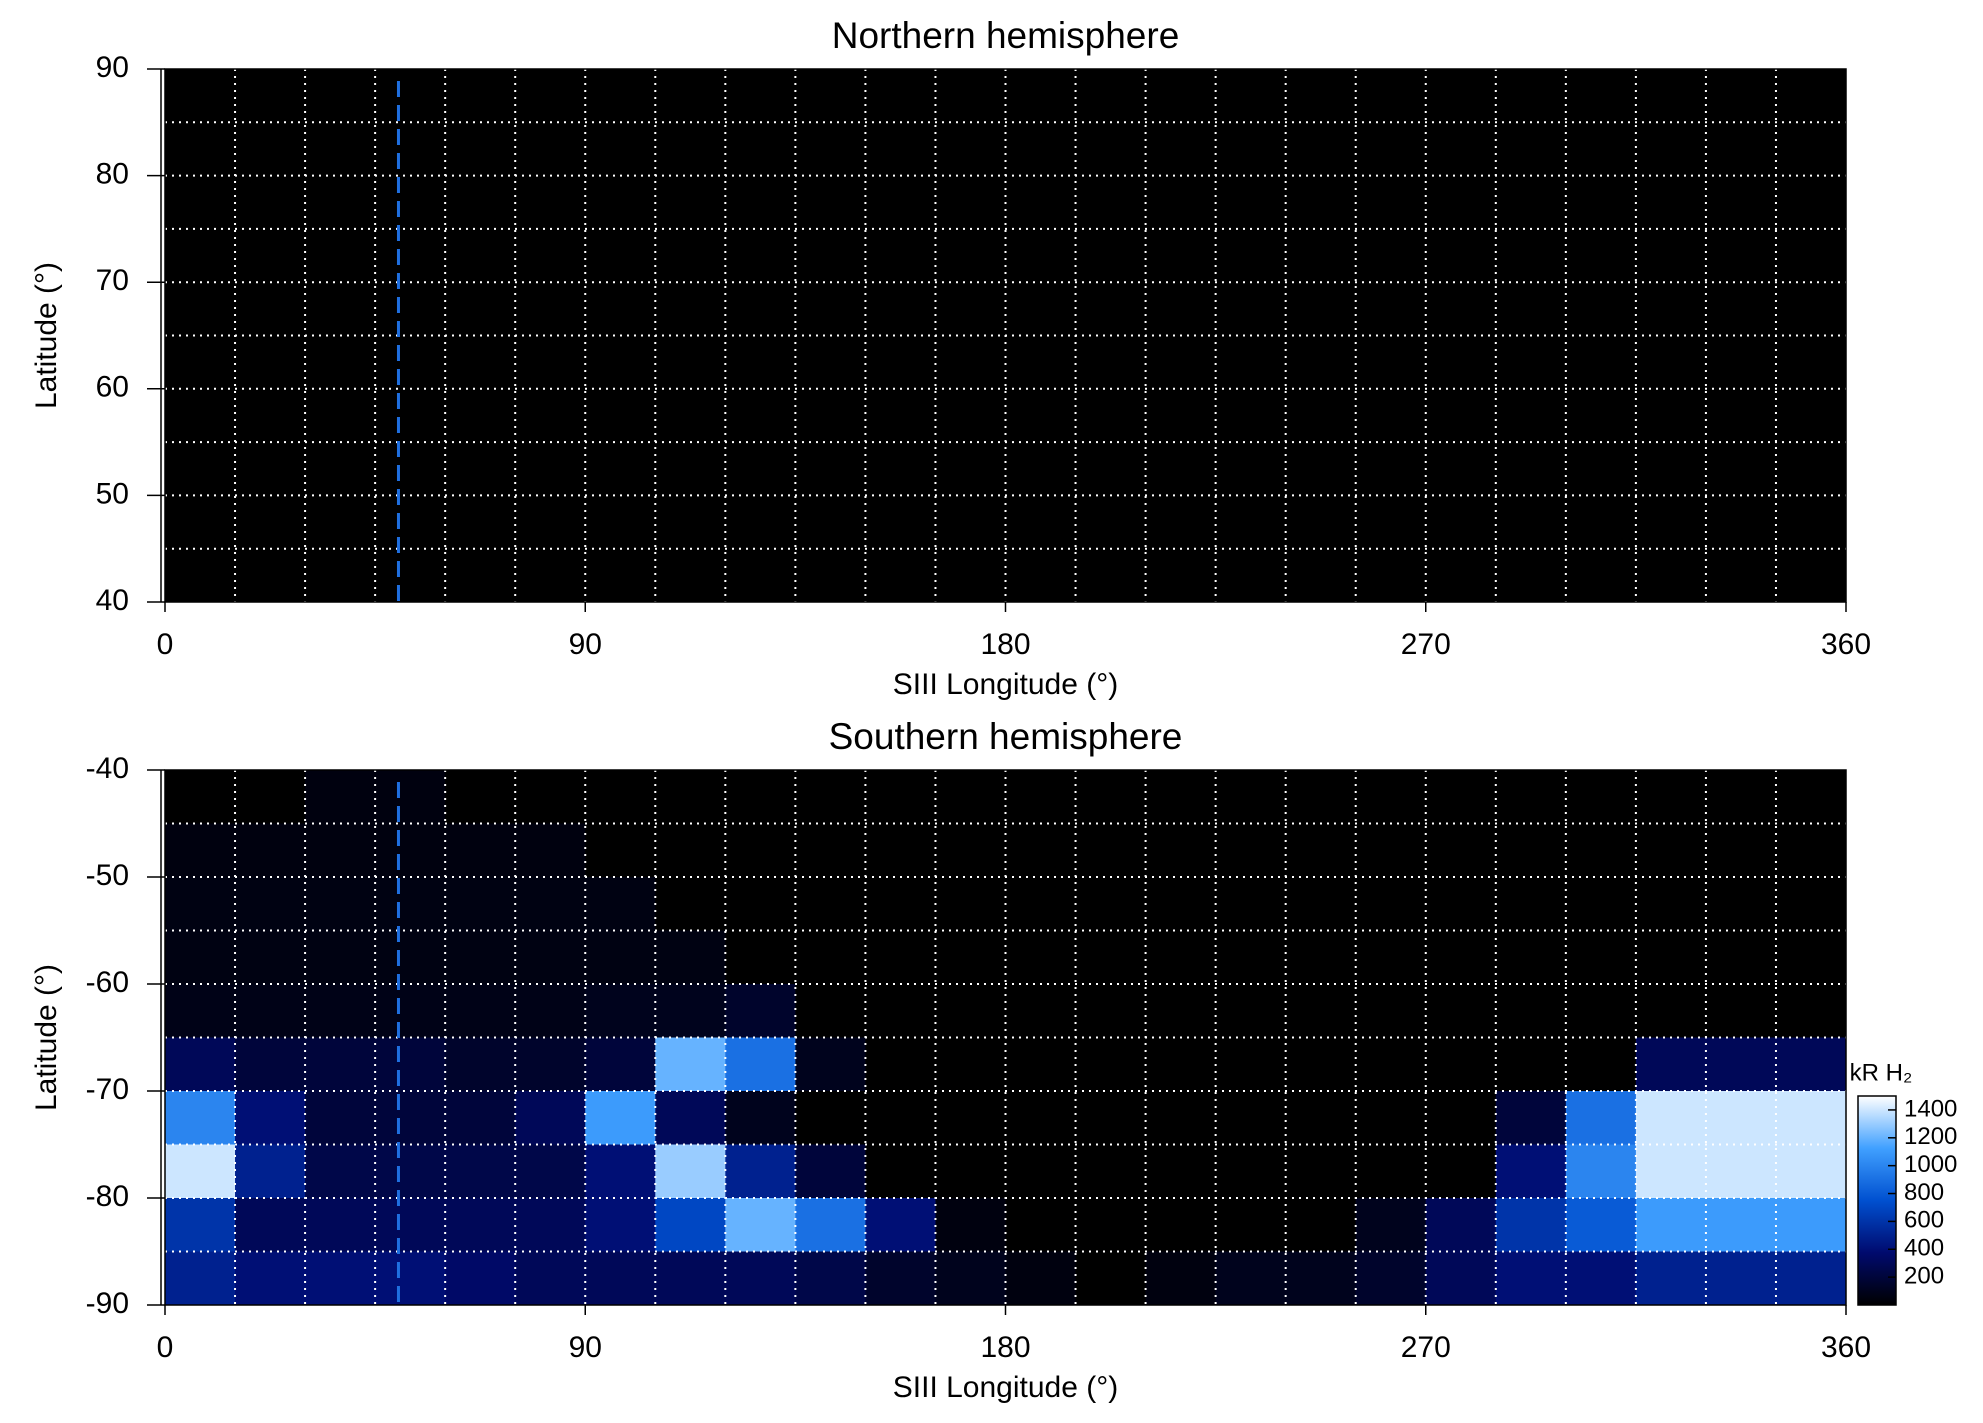 This screenshot has height=1423, width=1983. Describe the element at coordinates (112, 174) in the screenshot. I see `y-tick-label: 80` at that location.